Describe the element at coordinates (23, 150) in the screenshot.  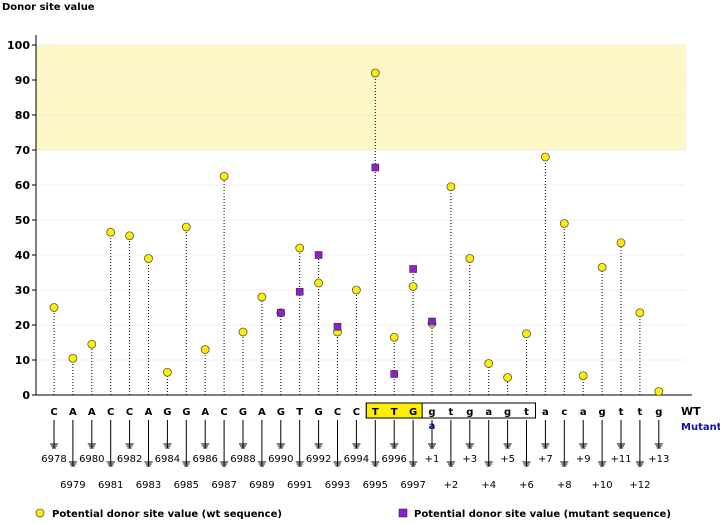
I see `y-tick-label: 70` at that location.